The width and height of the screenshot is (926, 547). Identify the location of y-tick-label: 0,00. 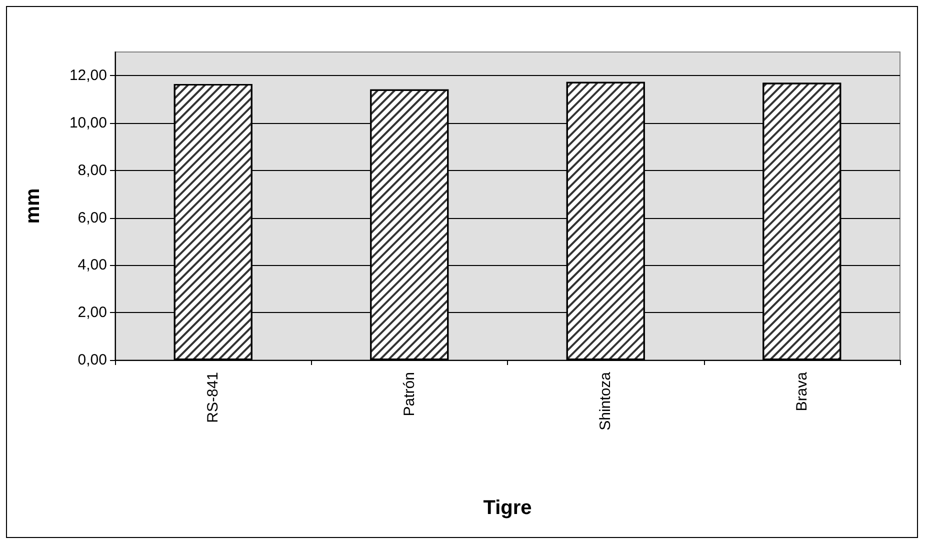
(92, 360).